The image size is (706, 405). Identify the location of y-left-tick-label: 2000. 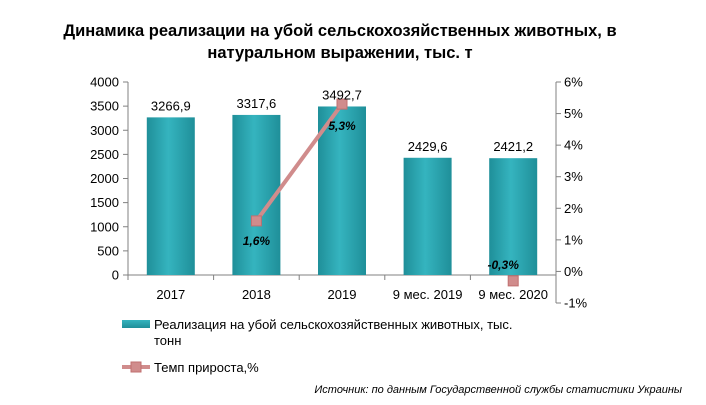
(104, 178).